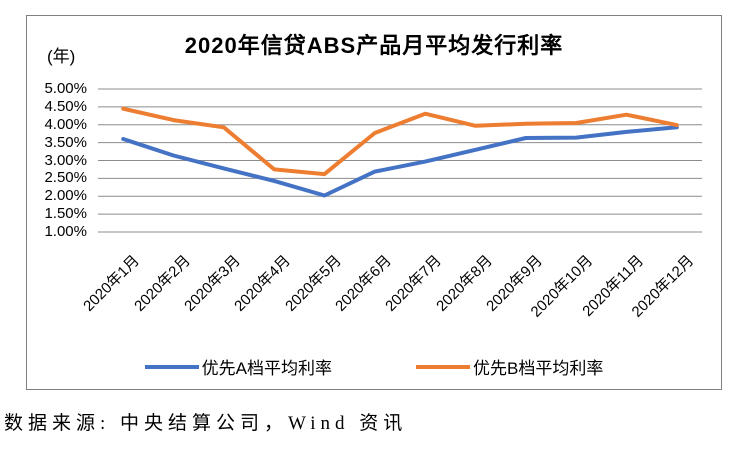 The width and height of the screenshot is (742, 450). Describe the element at coordinates (65, 196) in the screenshot. I see `y-axis-tick-label: 2.00%` at that location.